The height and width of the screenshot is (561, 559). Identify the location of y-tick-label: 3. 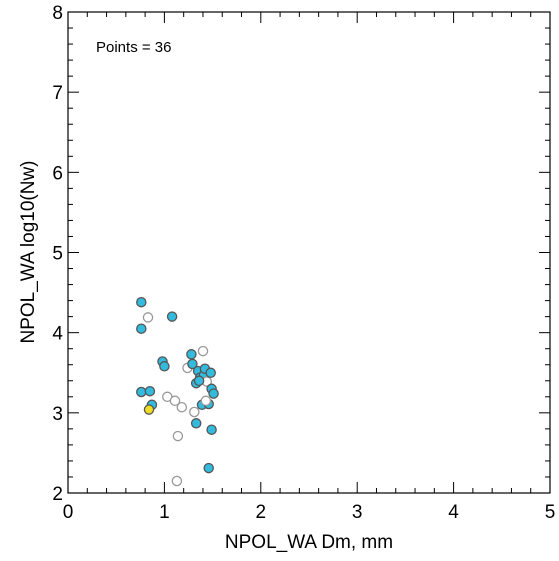
(57, 414).